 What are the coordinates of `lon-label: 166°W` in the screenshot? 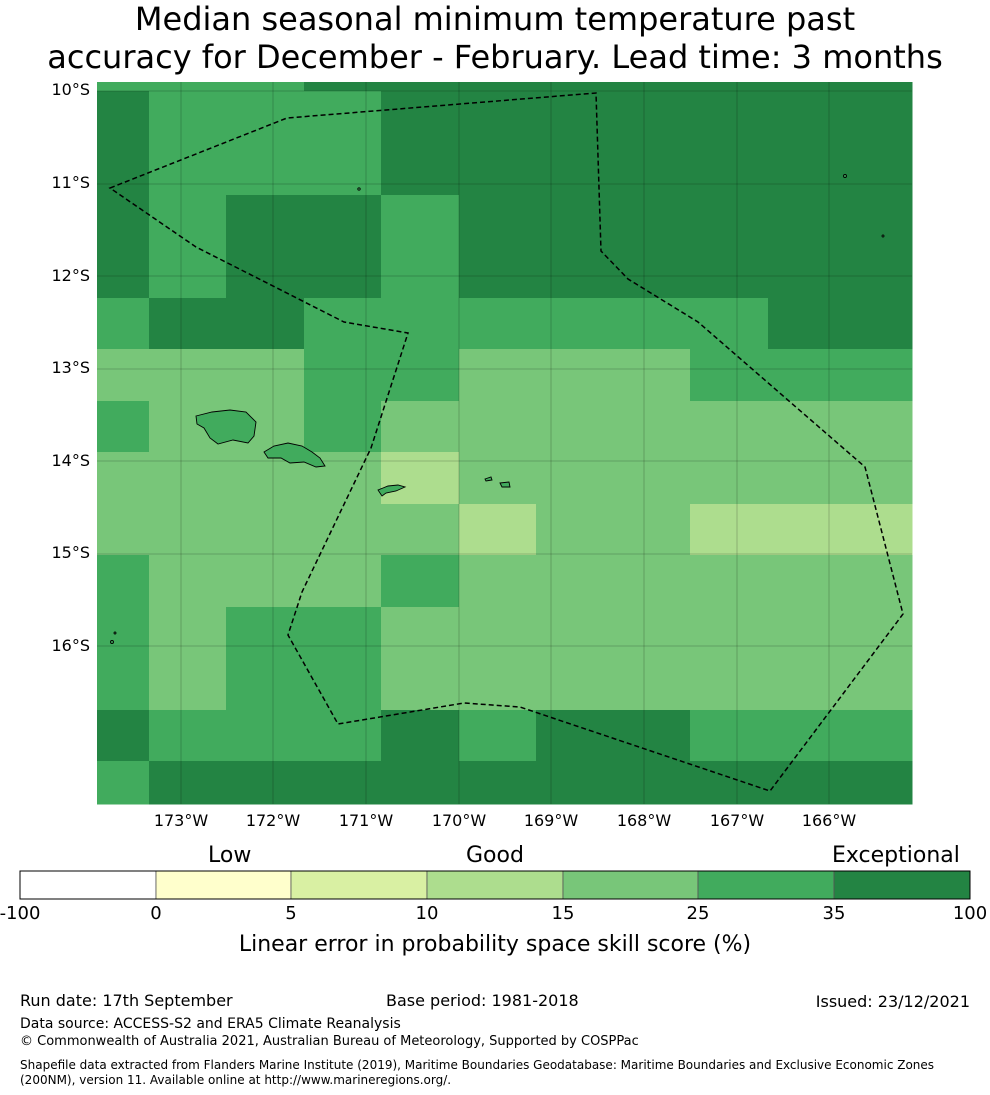 It's located at (829, 820).